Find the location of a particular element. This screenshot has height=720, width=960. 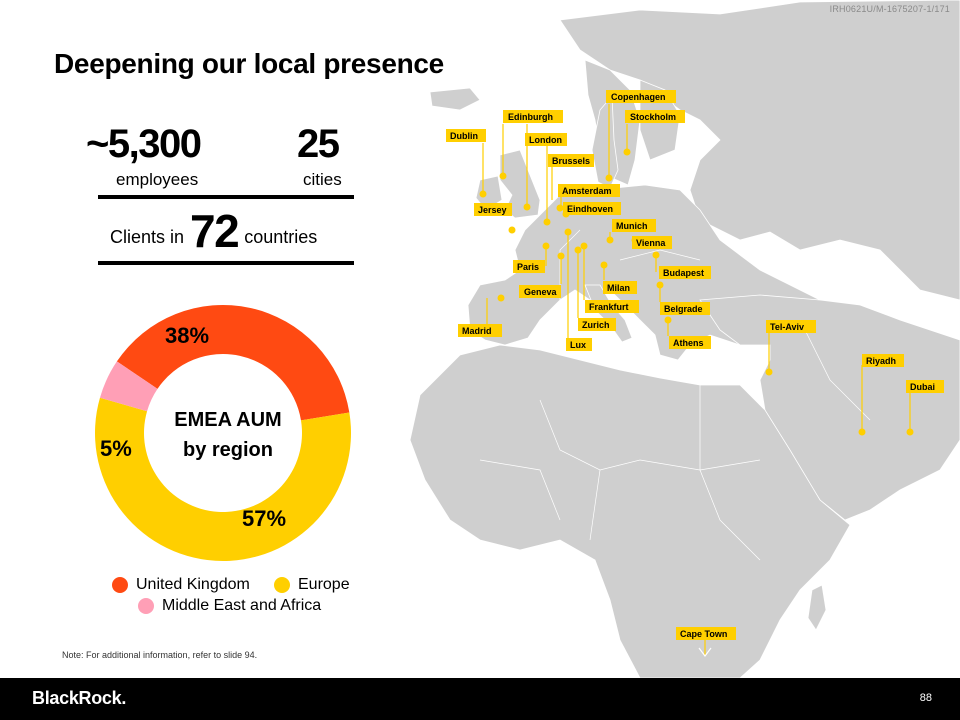

legend-label-uk: United Kingdom is located at coordinates (193, 584).